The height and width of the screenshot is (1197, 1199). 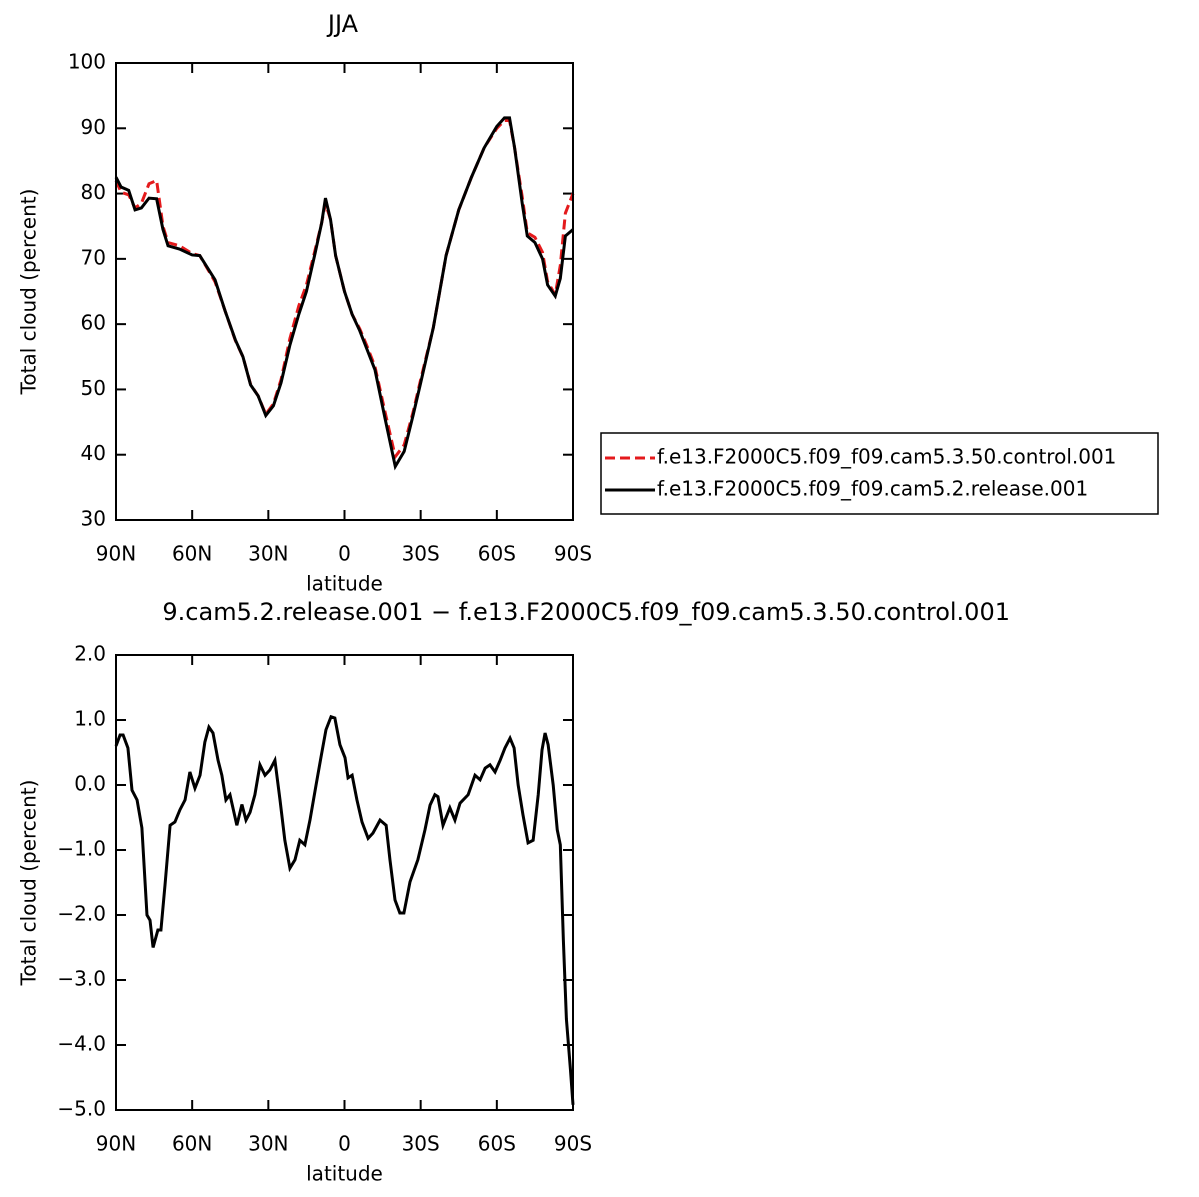 What do you see at coordinates (93, 453) in the screenshot?
I see `y-tick-label: 40` at bounding box center [93, 453].